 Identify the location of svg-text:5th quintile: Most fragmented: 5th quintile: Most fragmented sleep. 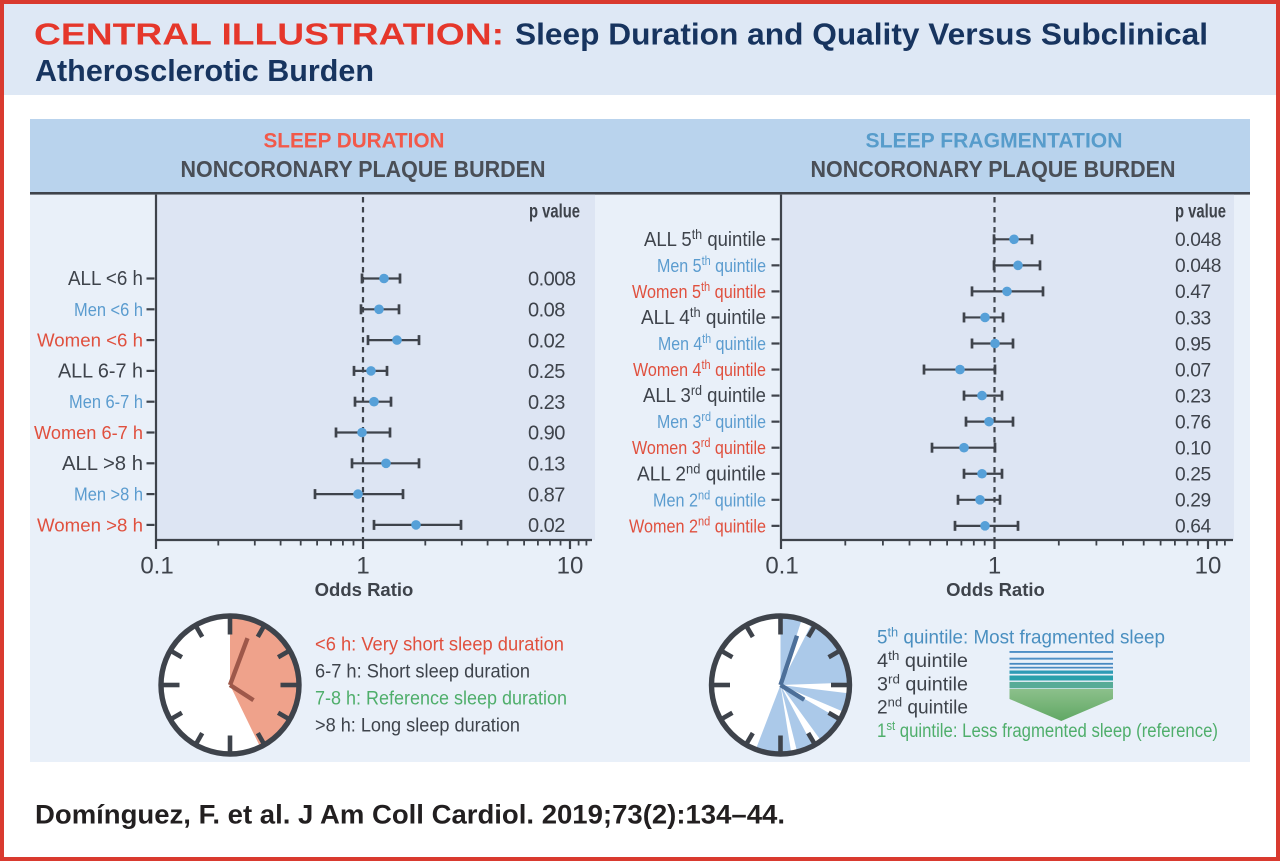
(1021, 637).